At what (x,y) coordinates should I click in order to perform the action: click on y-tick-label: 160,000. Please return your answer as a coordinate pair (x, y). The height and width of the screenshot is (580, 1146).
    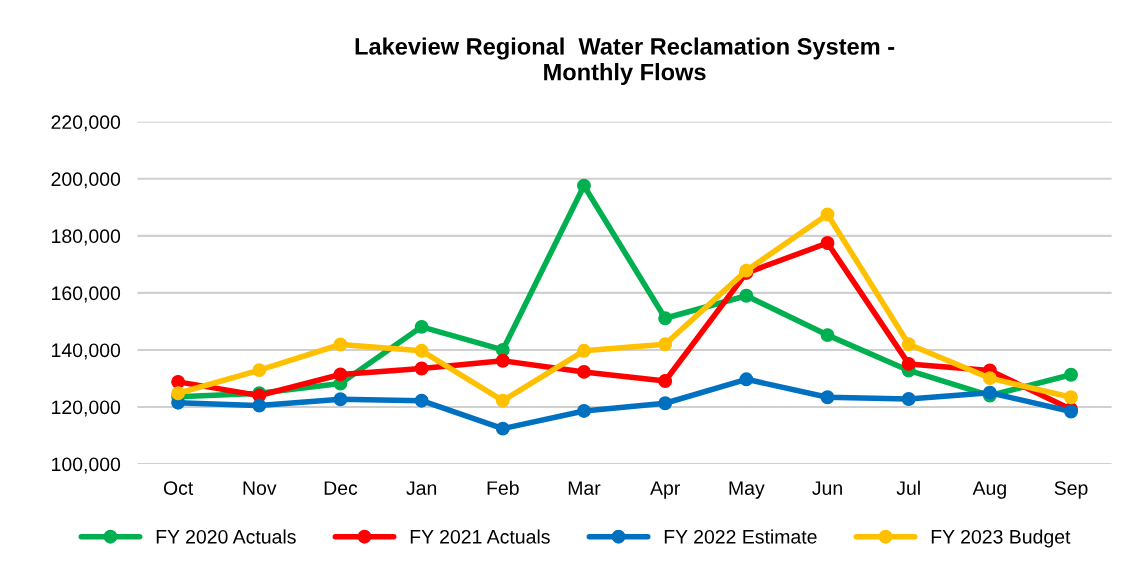
    Looking at the image, I should click on (86, 294).